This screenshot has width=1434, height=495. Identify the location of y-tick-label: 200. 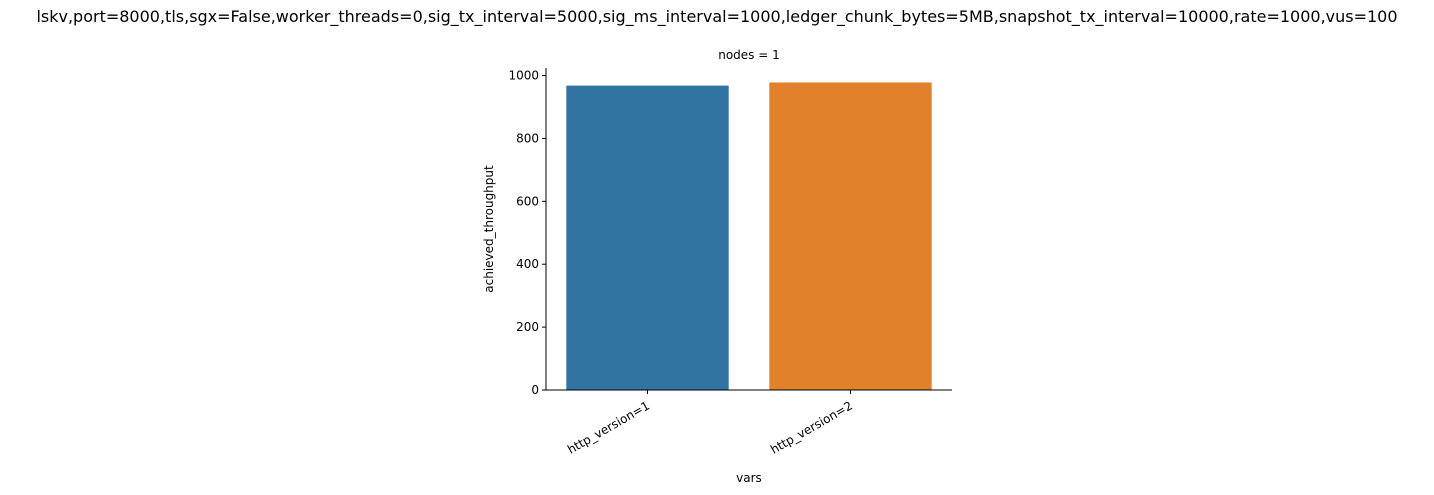
(527, 327).